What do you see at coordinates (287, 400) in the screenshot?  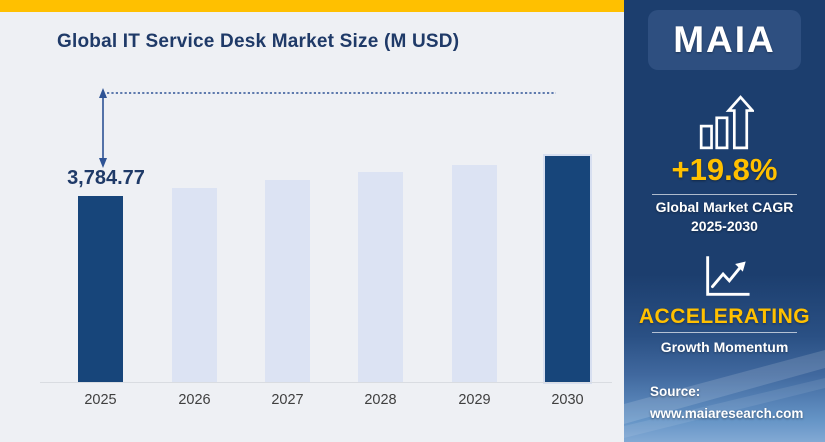 I see `x-axis-label-2027: 2027` at bounding box center [287, 400].